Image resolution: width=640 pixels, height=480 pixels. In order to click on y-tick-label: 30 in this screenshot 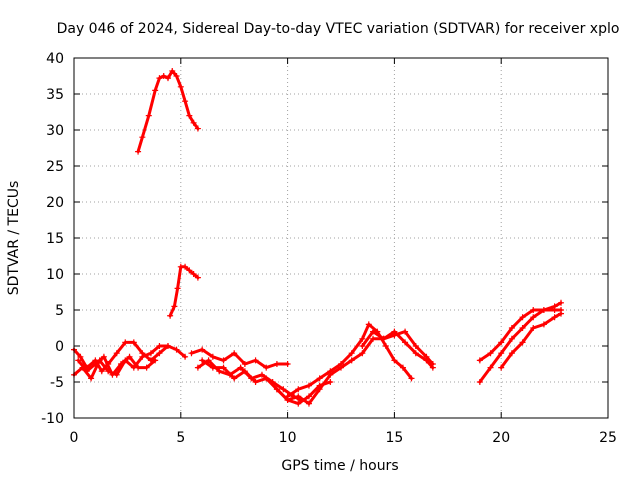, I will do `click(55, 131)`.